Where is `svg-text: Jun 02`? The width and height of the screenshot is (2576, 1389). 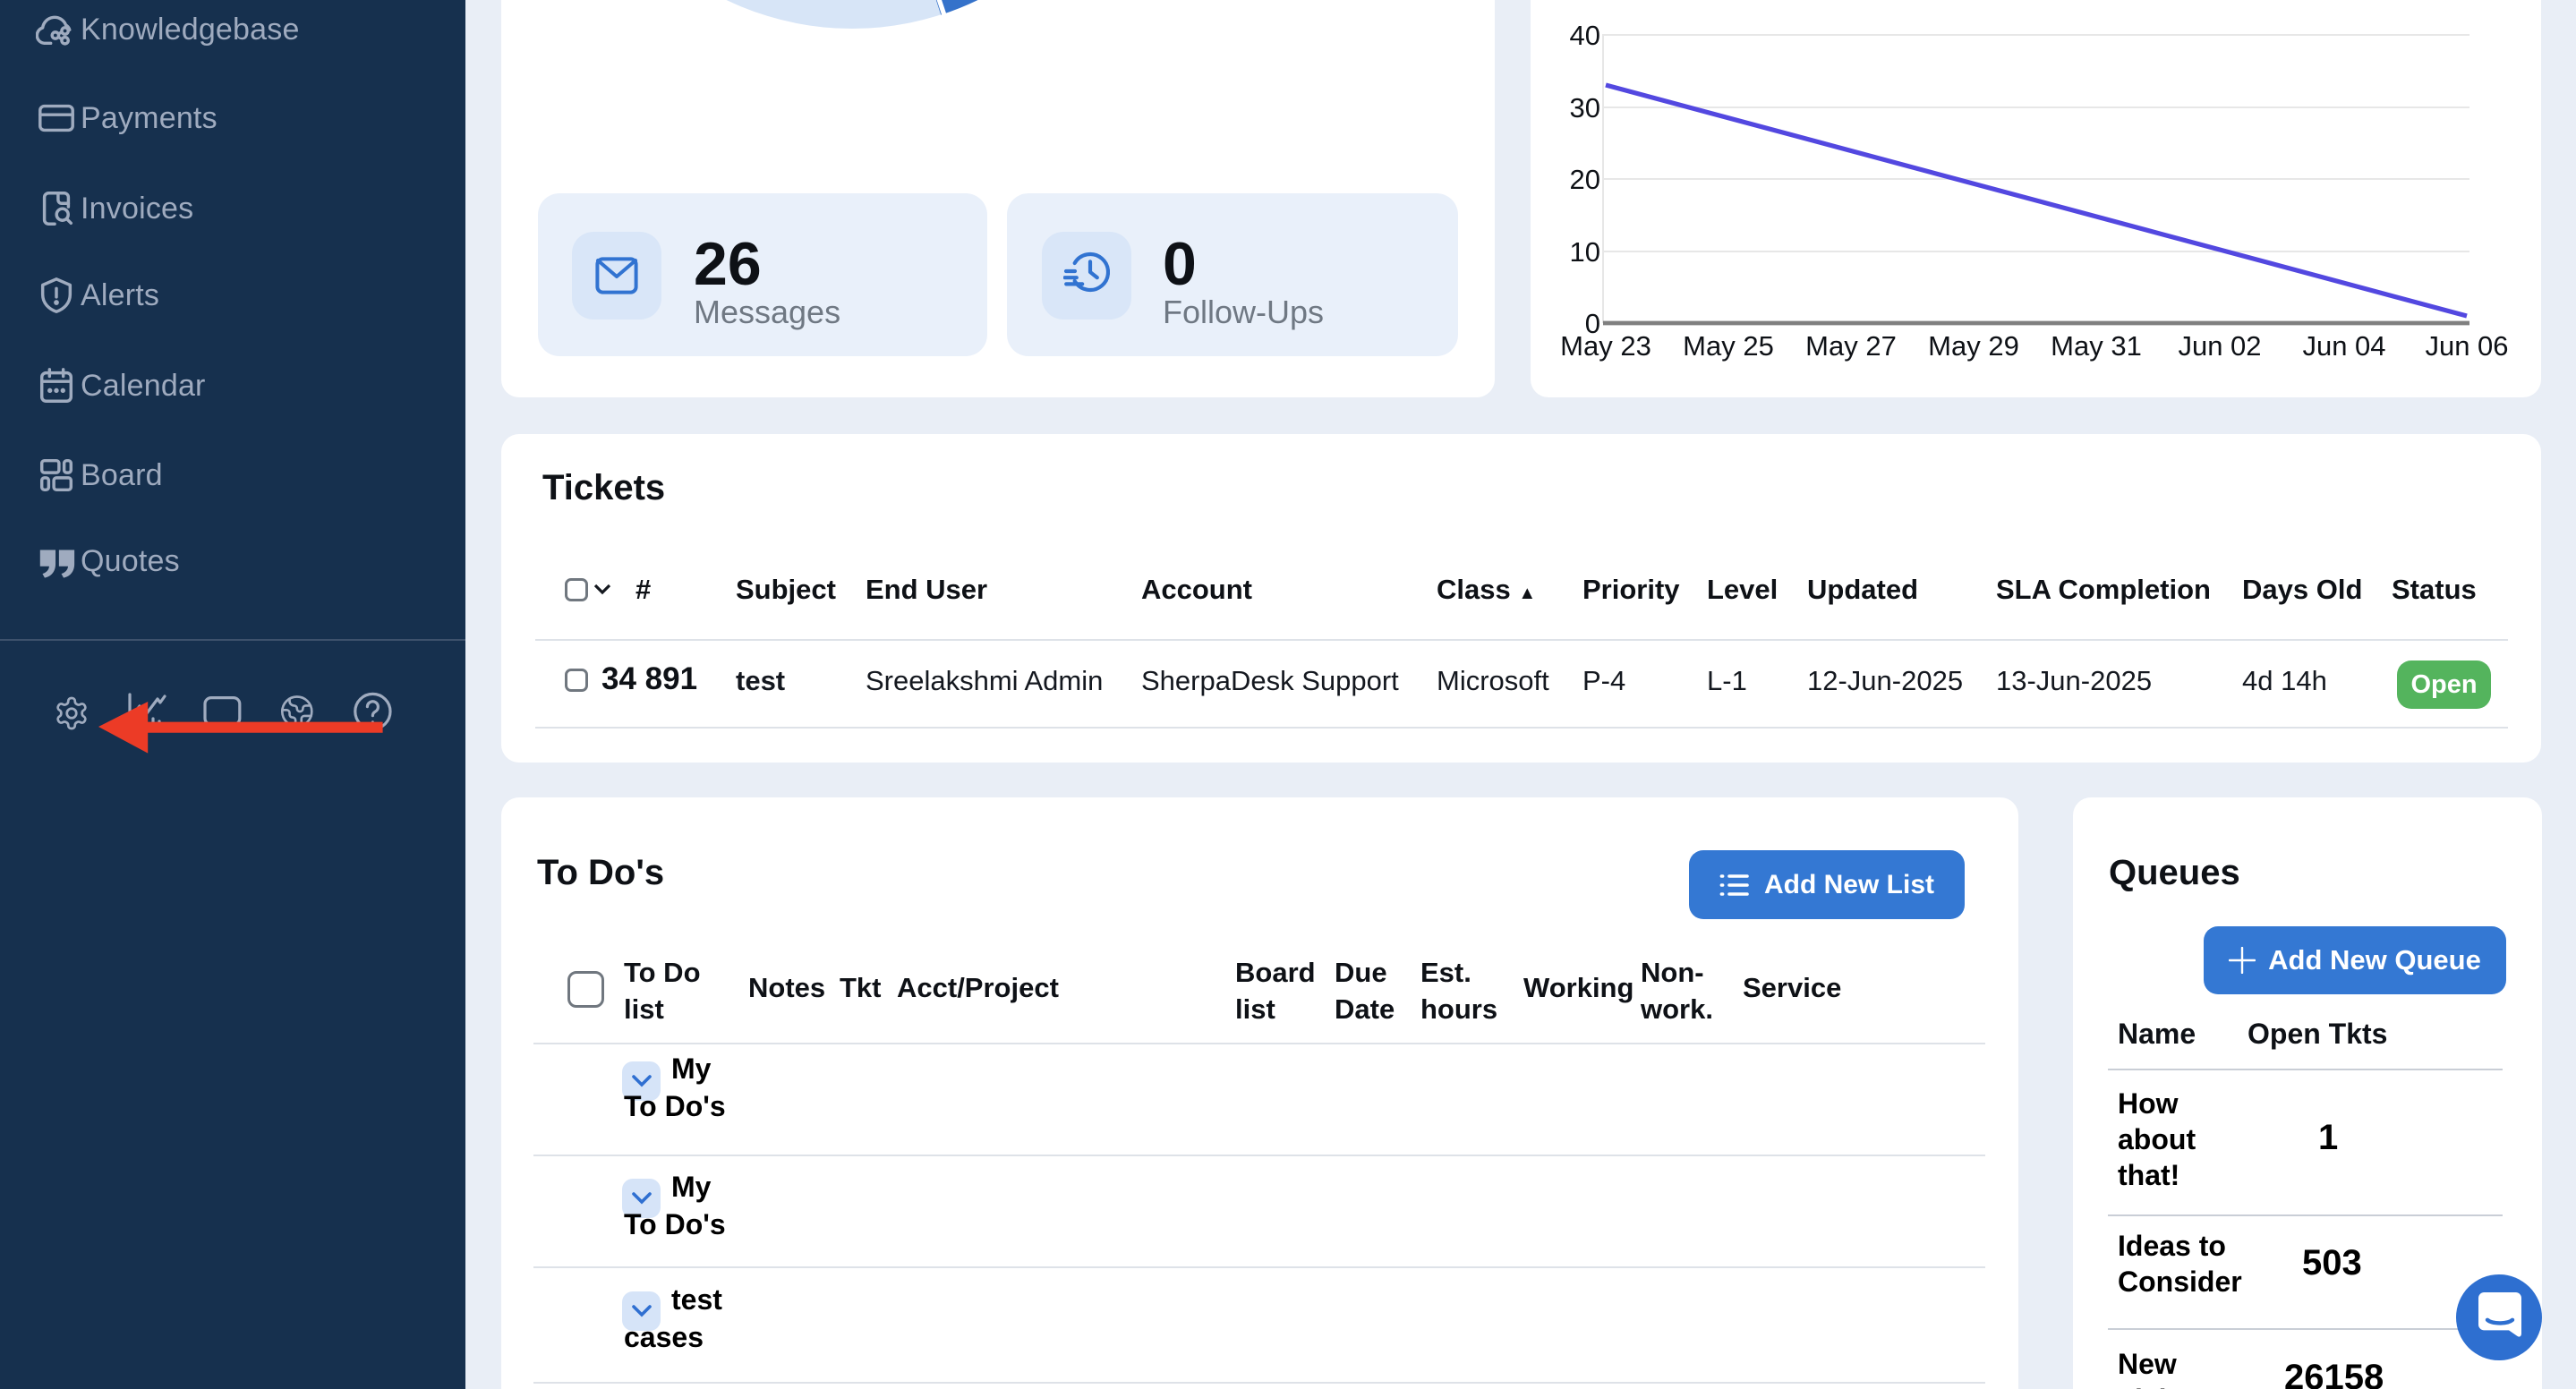
svg-text: Jun 02 is located at coordinates (2219, 346).